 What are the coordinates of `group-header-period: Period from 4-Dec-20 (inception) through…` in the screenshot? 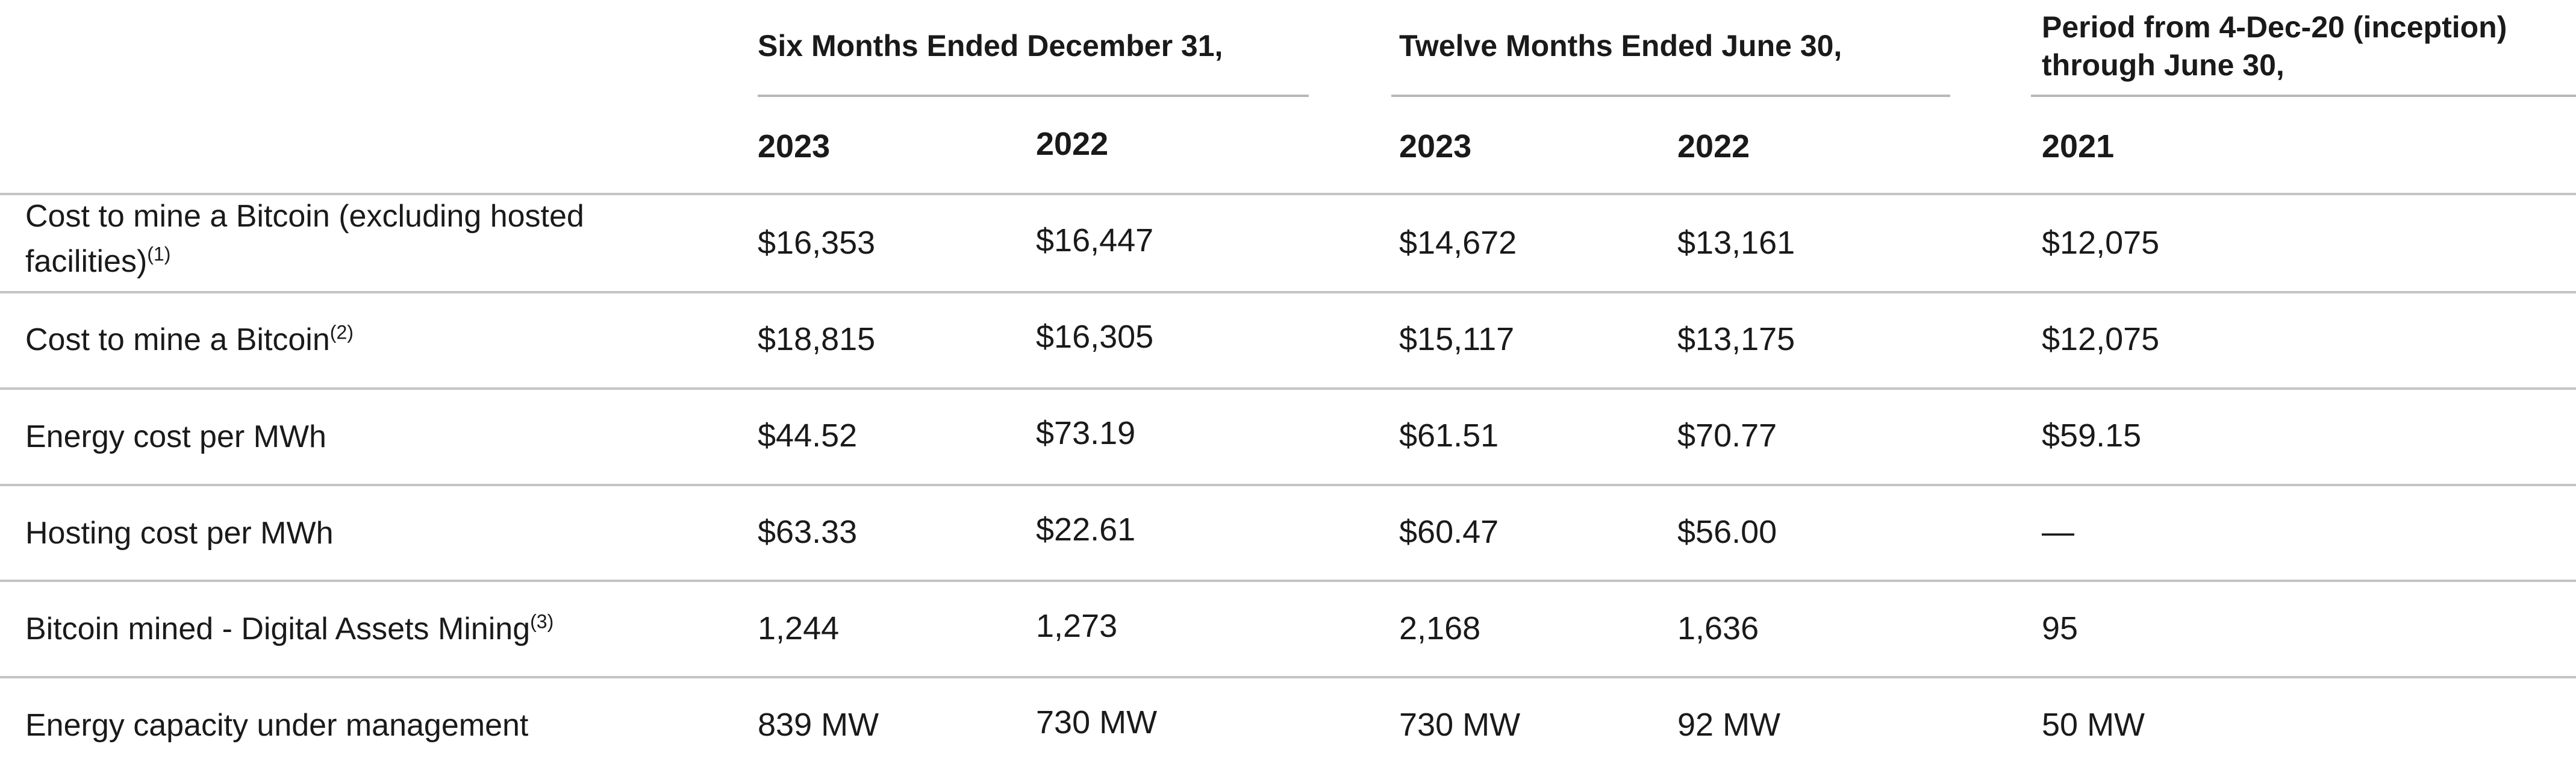 It's located at (2274, 46).